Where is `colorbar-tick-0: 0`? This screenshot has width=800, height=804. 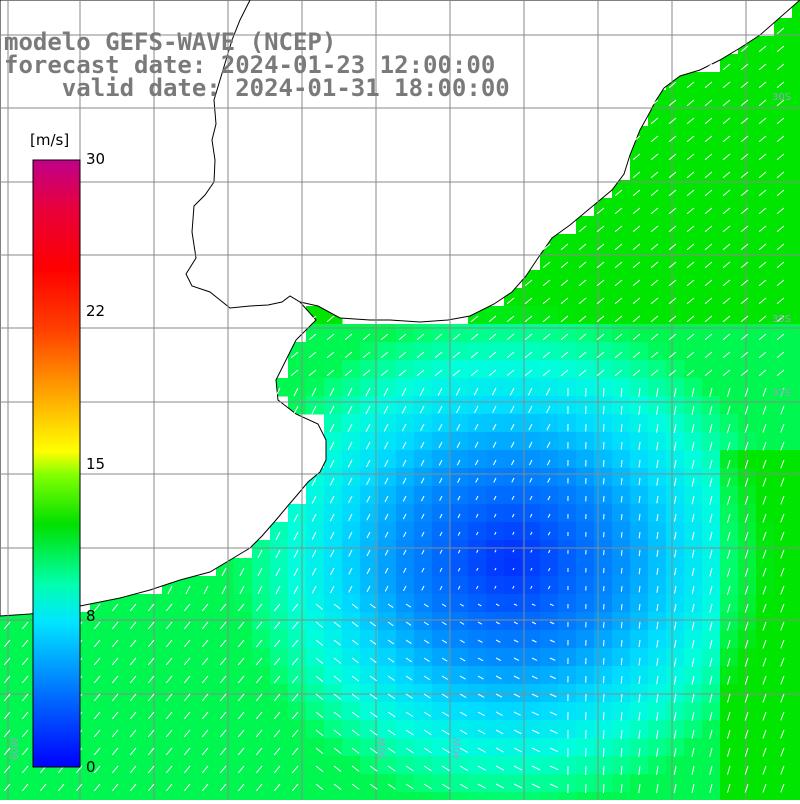
colorbar-tick-0: 0 is located at coordinates (91, 767).